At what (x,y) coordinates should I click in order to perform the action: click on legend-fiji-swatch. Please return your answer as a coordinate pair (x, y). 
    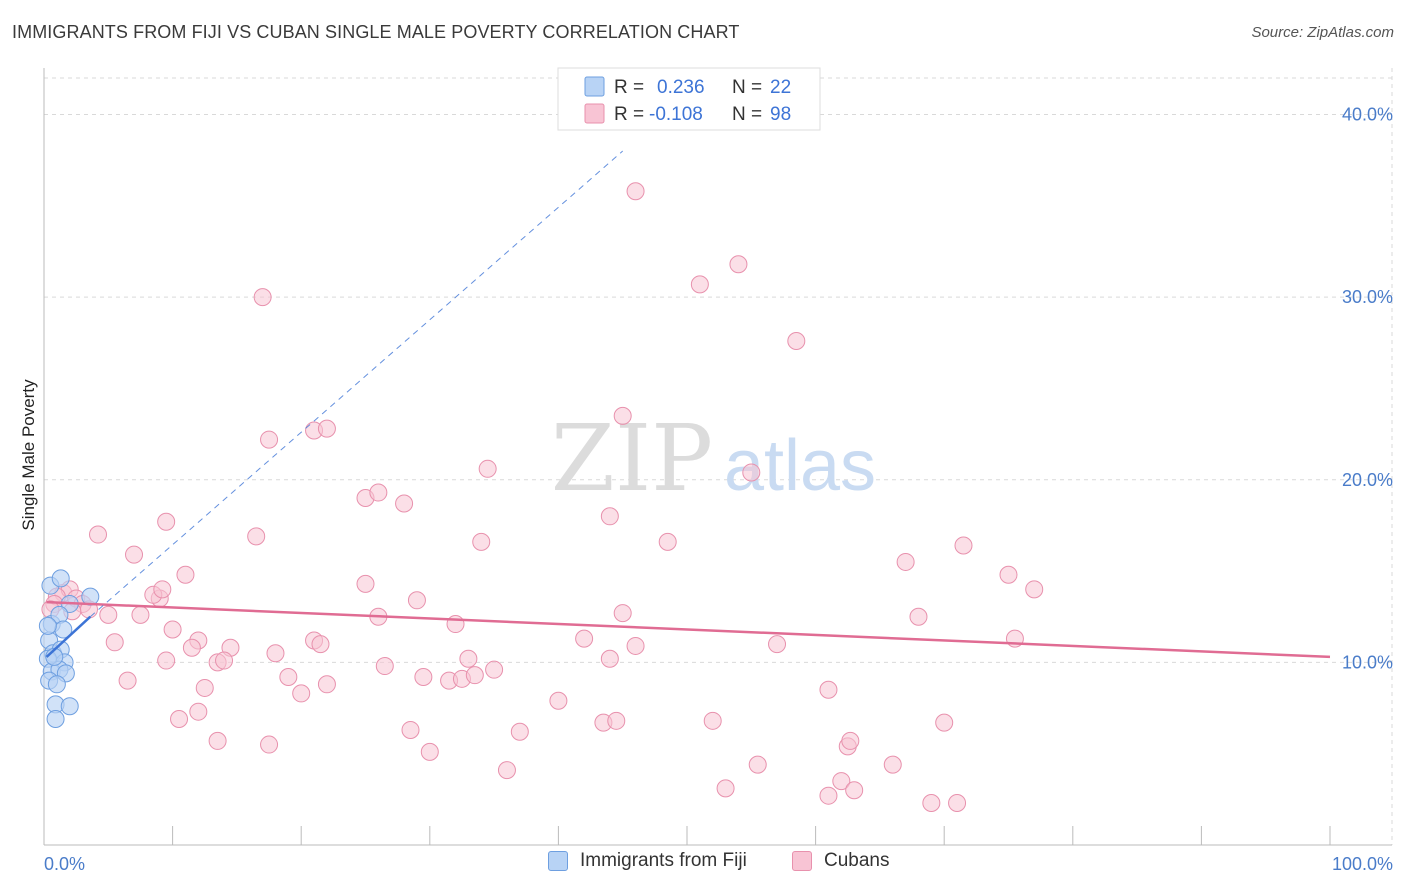
    Looking at the image, I should click on (594, 86).